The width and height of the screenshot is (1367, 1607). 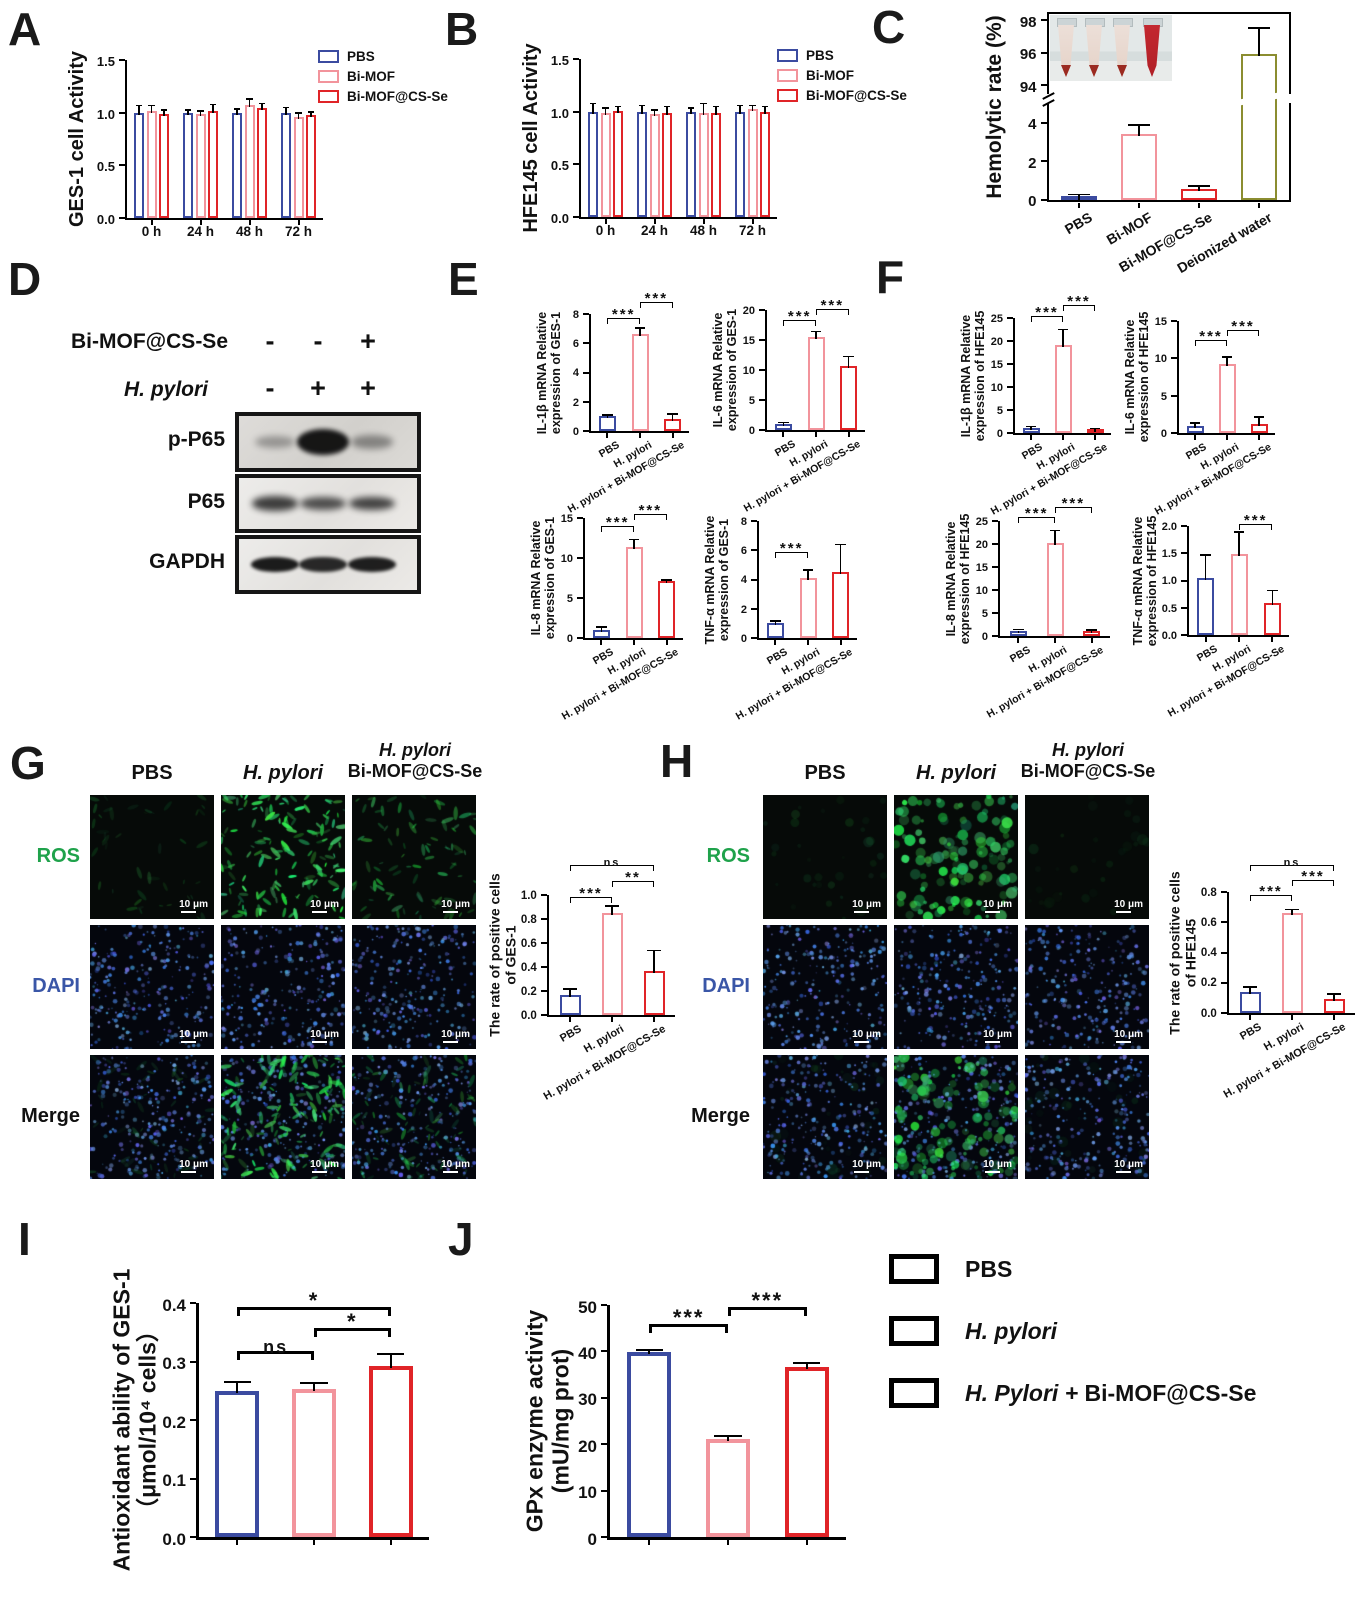 I want to click on panel-label-A: A, so click(x=25, y=29).